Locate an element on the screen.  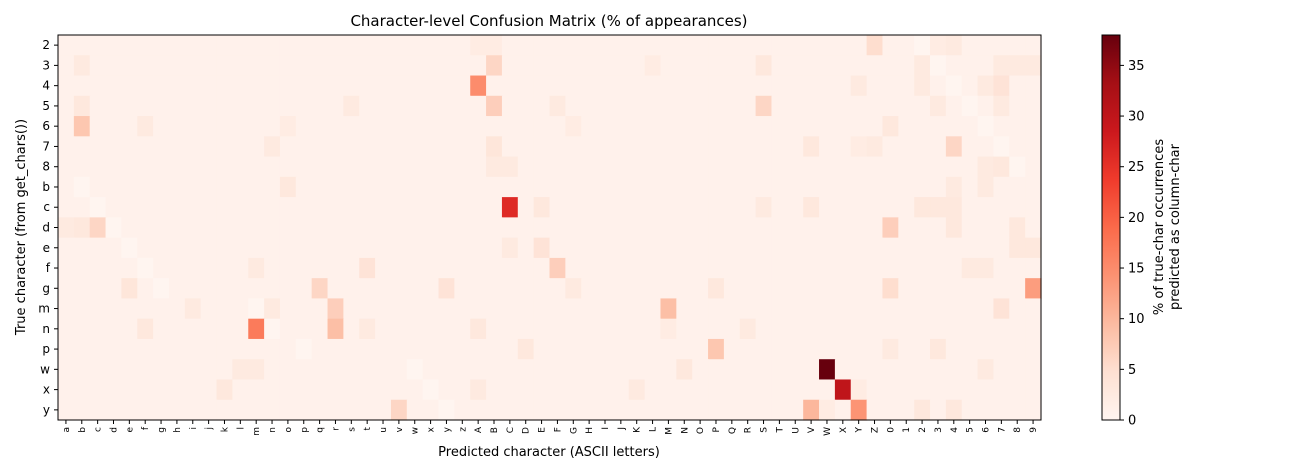
x-tick-label: n is located at coordinates (273, 430).